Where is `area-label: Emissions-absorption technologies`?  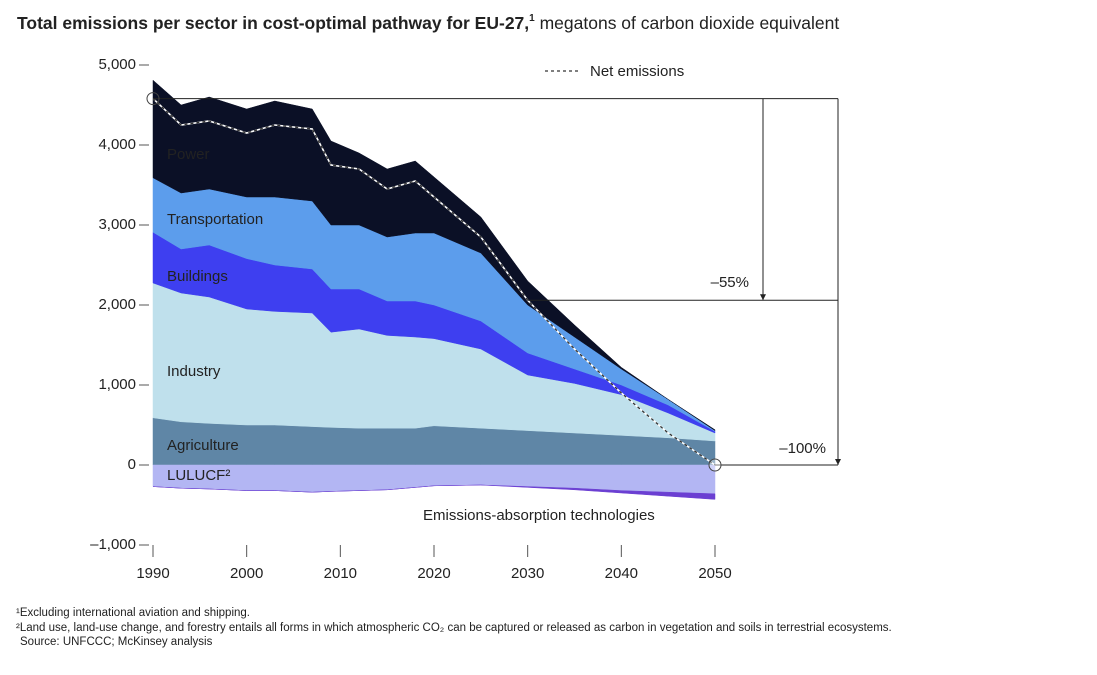
area-label: Emissions-absorption technologies is located at coordinates (539, 515).